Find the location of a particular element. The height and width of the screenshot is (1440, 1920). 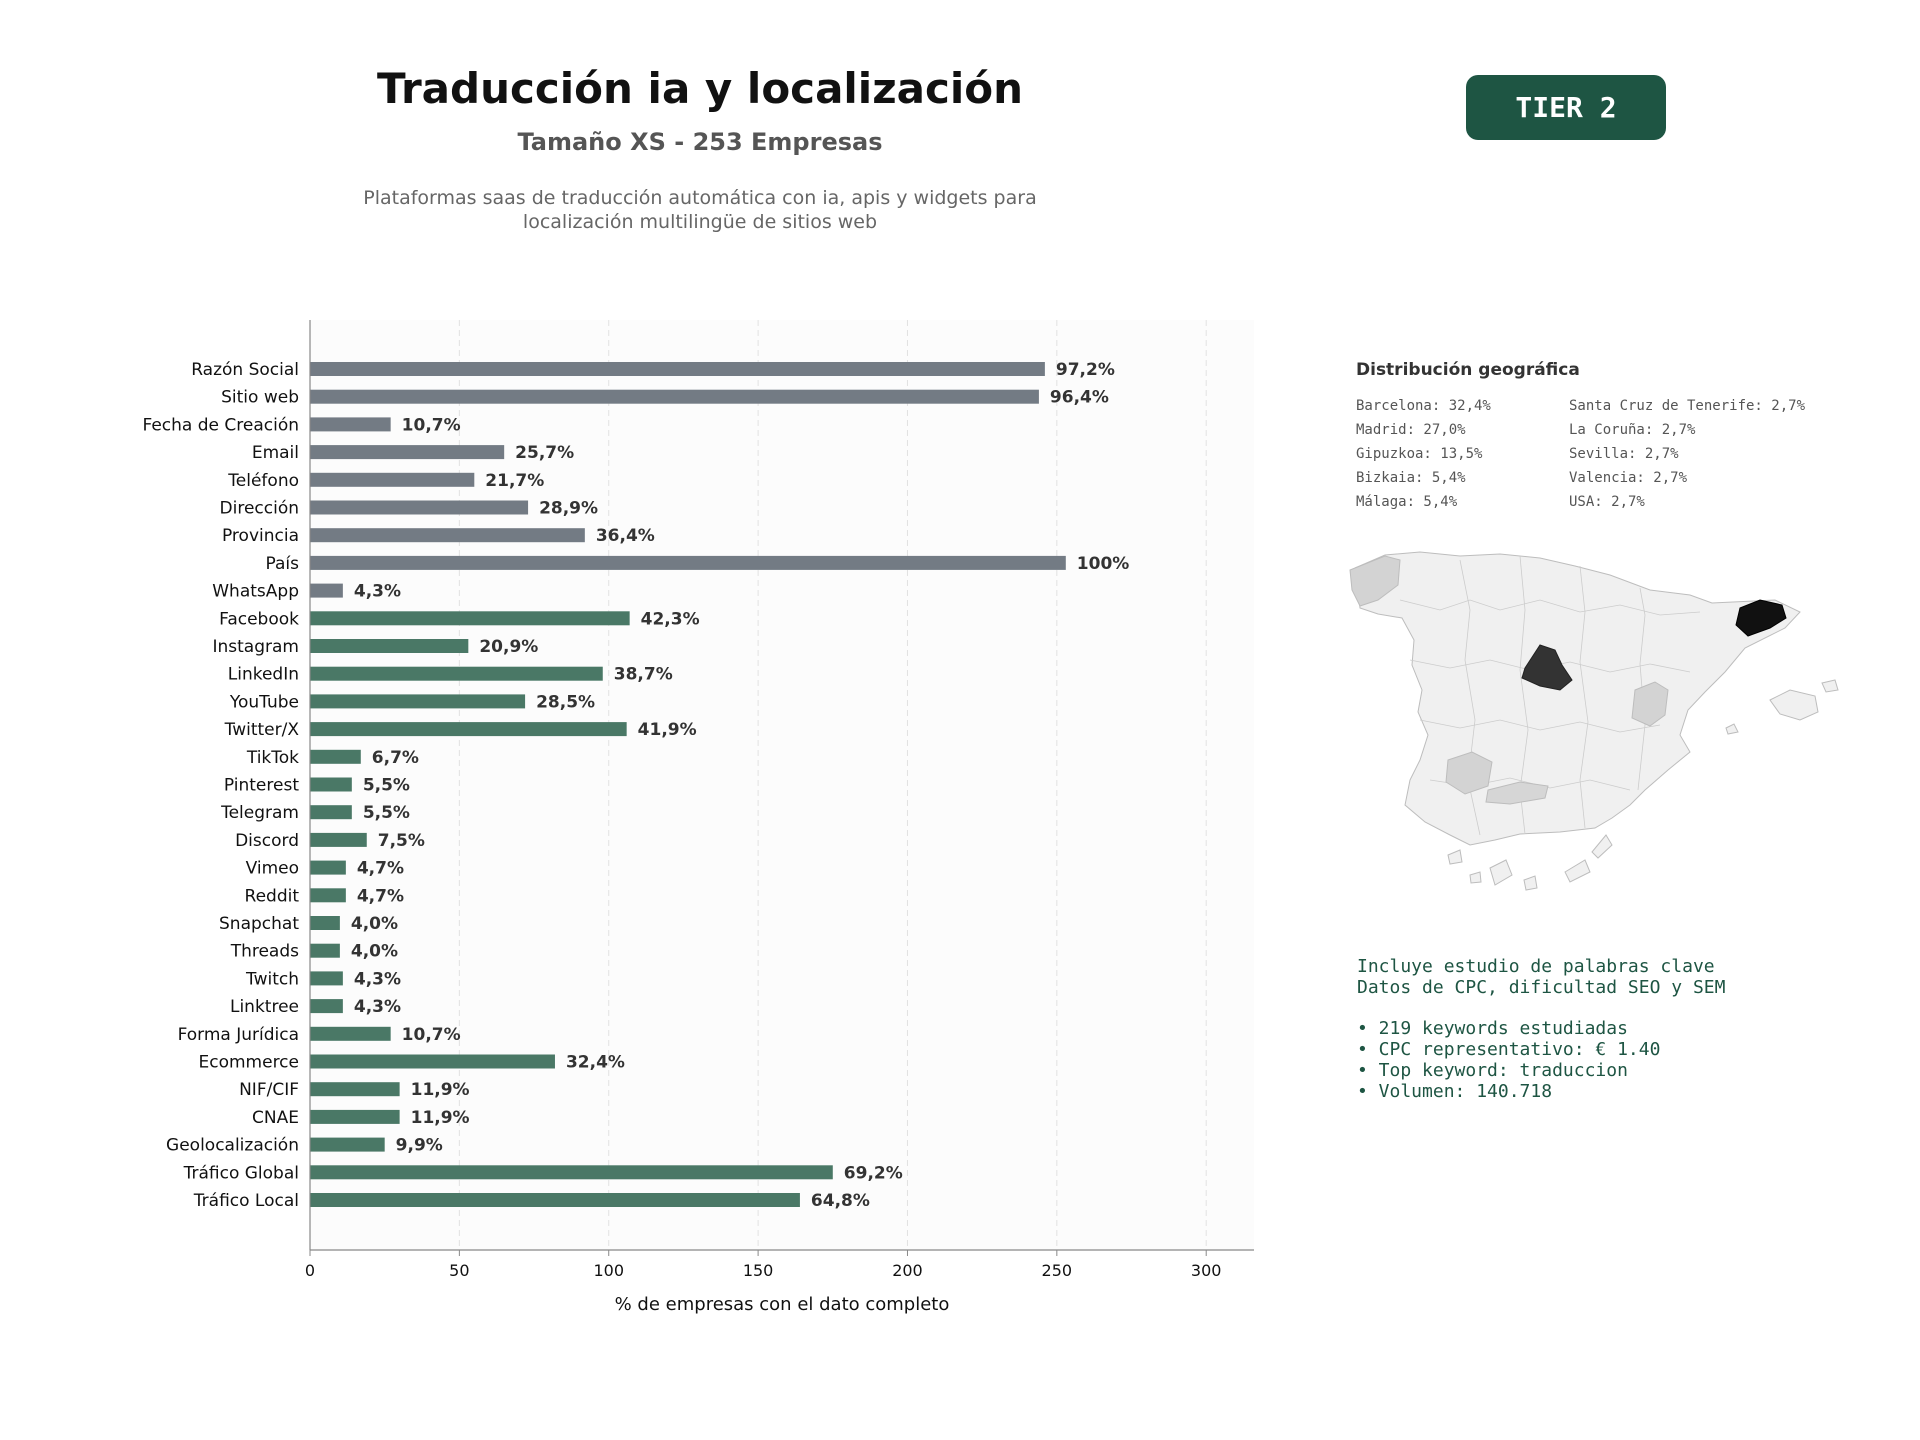

tier-badge: TIER 2 is located at coordinates (1566, 107).